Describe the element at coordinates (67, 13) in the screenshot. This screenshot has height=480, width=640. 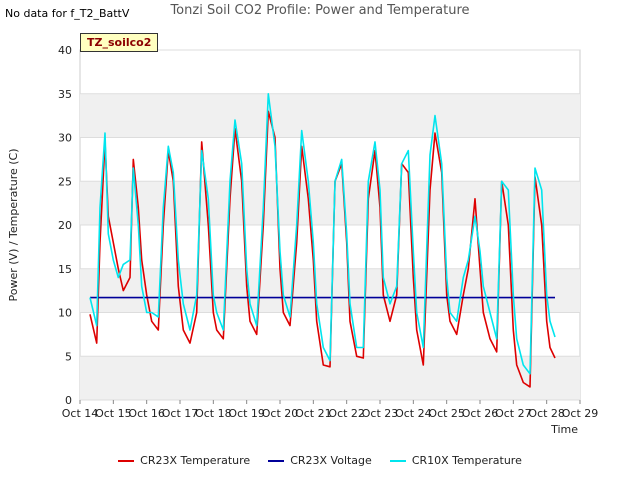
I see `no-data-note: No data for f_T2_BattV` at that location.